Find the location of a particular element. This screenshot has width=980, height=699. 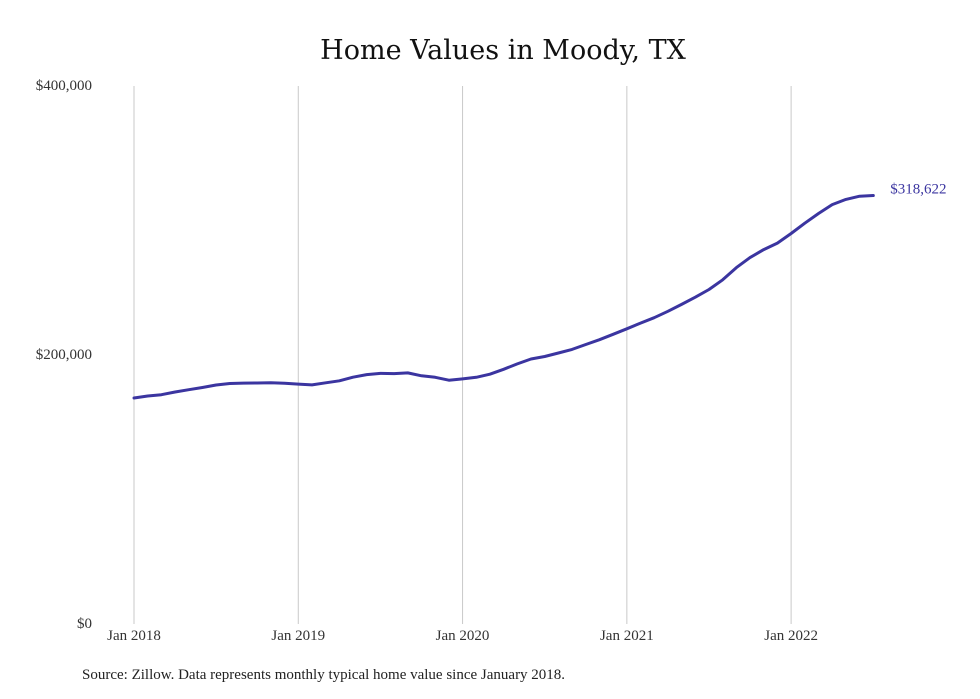

x-tick-label: Jan 2022 is located at coordinates (791, 636).